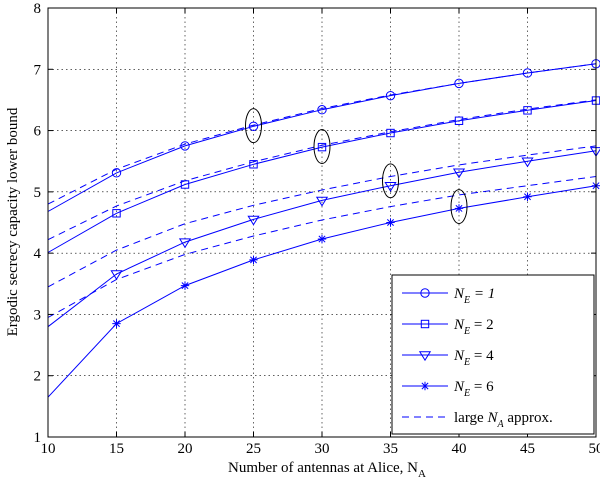 Image resolution: width=600 pixels, height=491 pixels. Describe the element at coordinates (13, 221) in the screenshot. I see `y-axis-label: Ergodic secrecy capacity lower bound` at that location.